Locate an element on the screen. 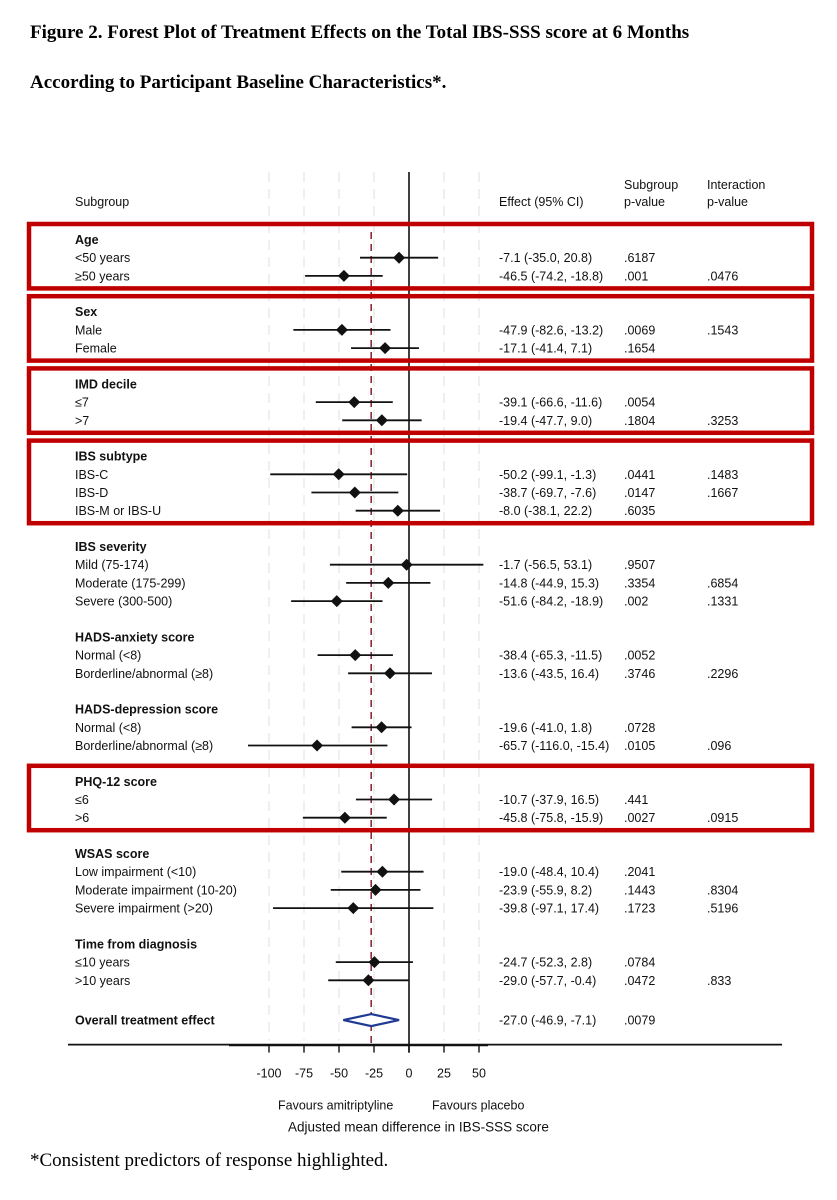 The image size is (837, 1200). row-label: Mild (75-174) is located at coordinates (112, 565).